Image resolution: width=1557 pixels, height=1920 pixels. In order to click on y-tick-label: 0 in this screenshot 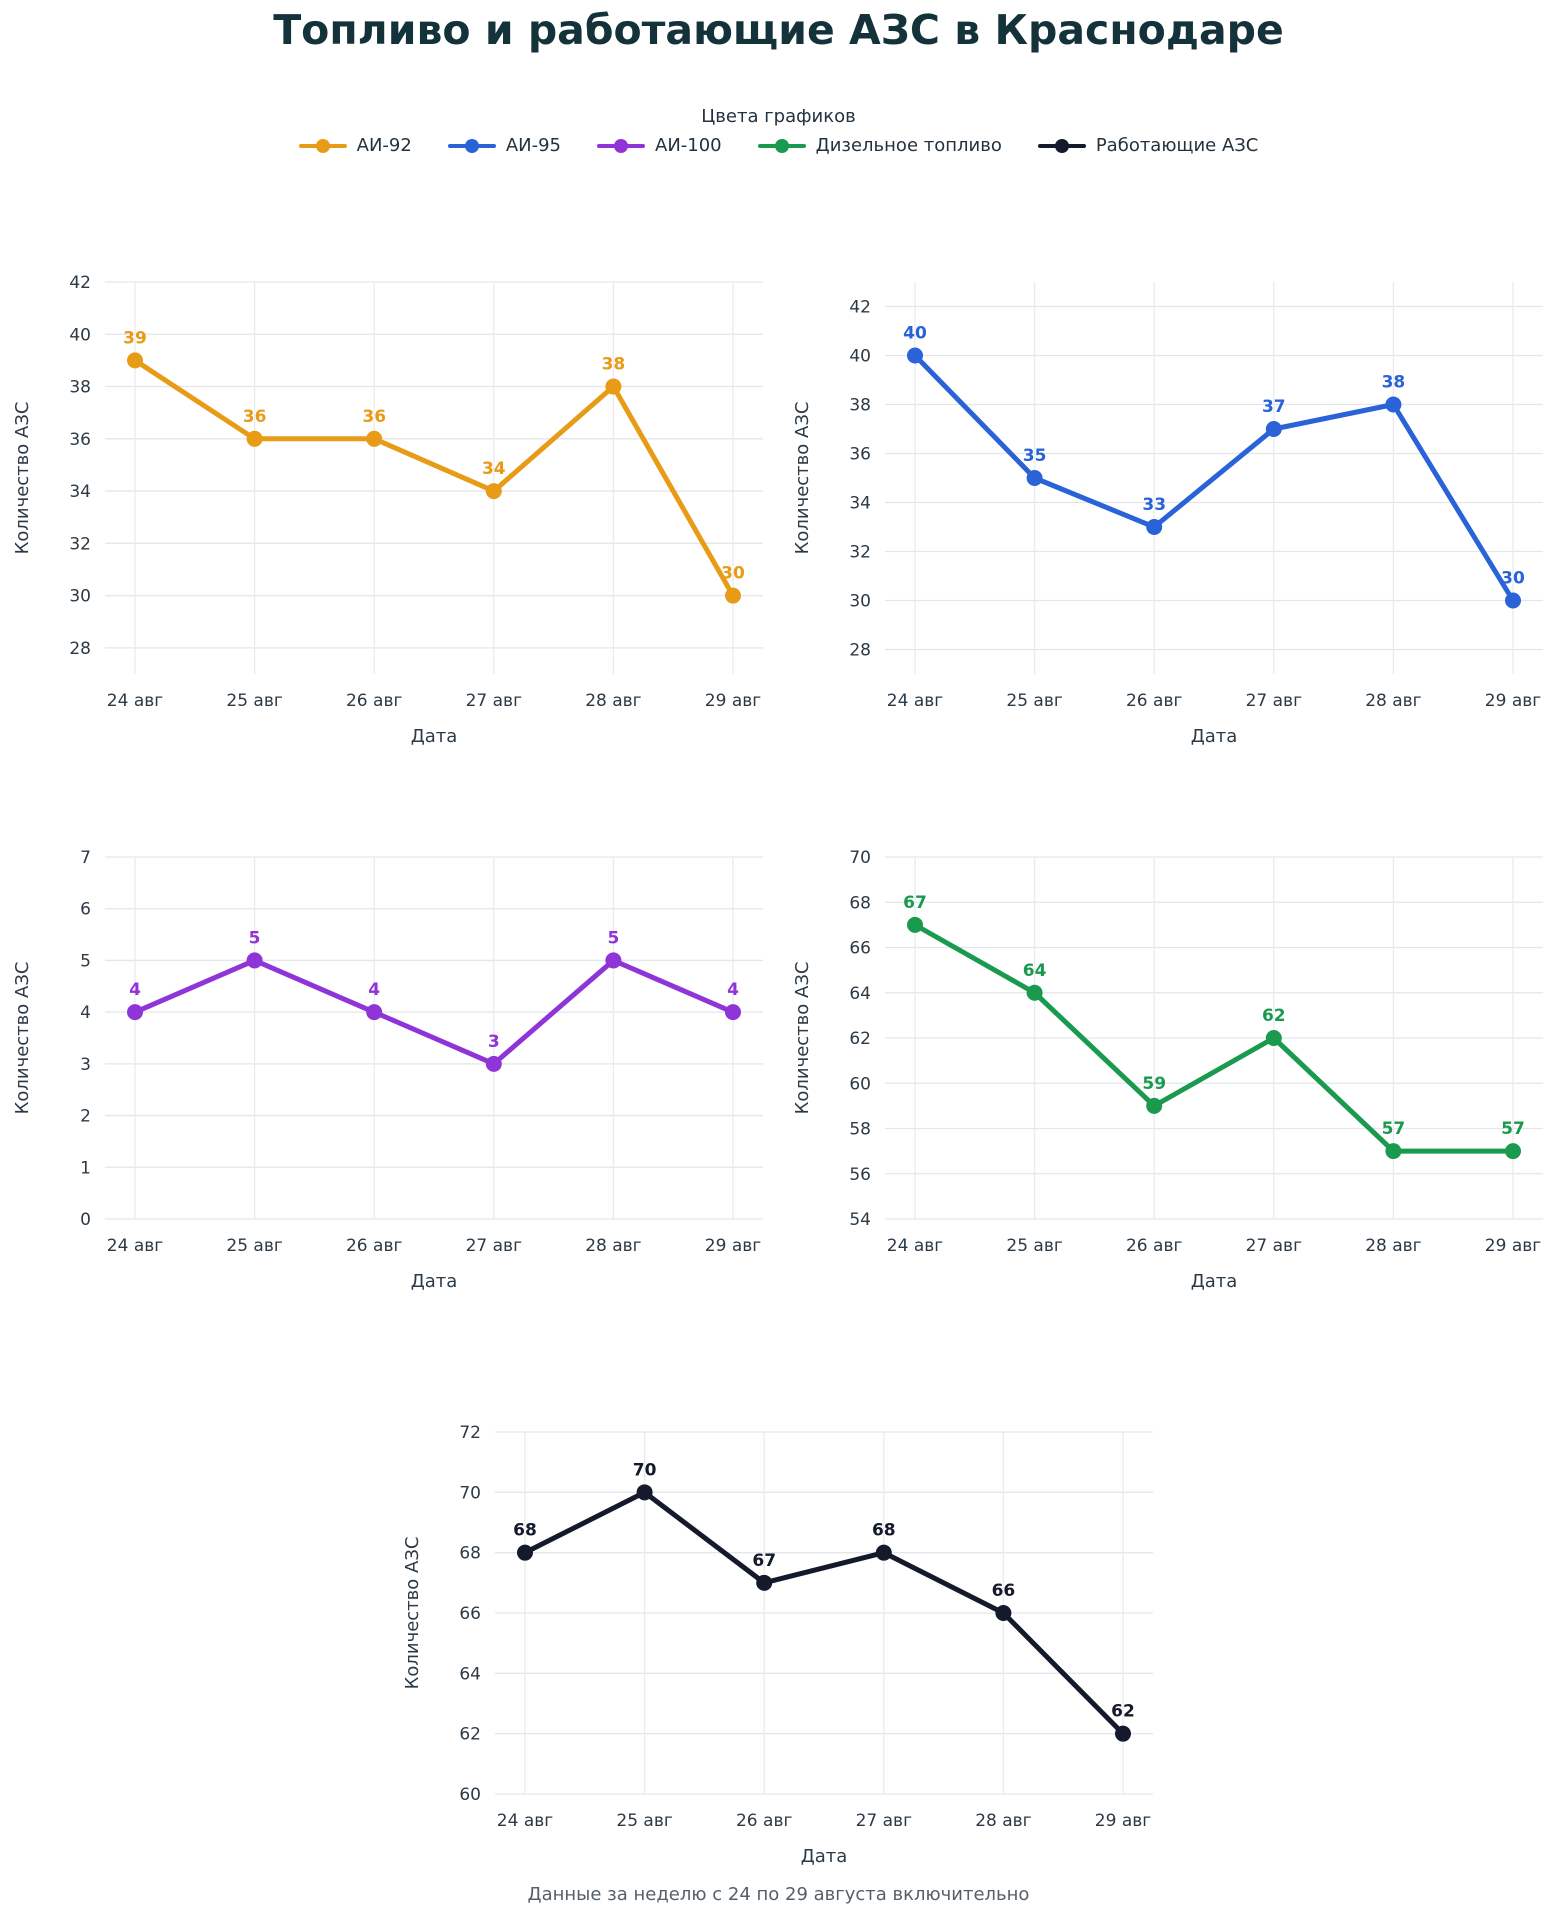, I will do `click(85, 1220)`.